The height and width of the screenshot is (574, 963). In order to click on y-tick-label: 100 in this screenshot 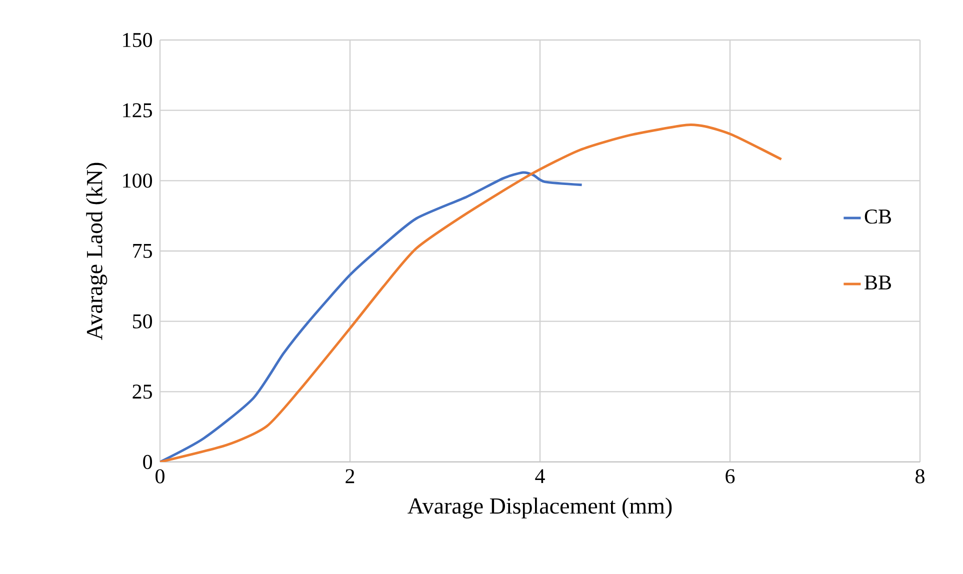, I will do `click(137, 181)`.